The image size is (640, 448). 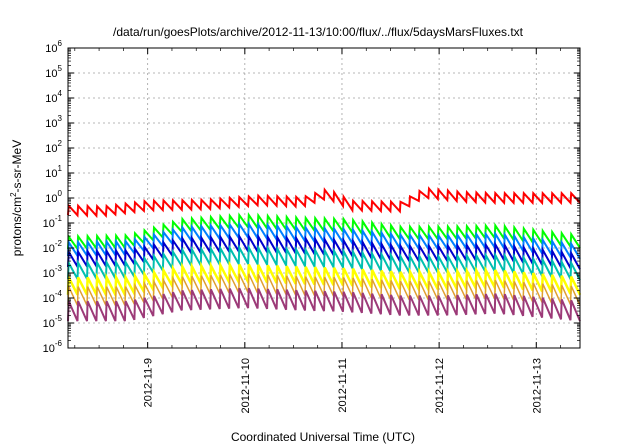 I want to click on y-tick-label: 10⁻², so click(x=53, y=247).